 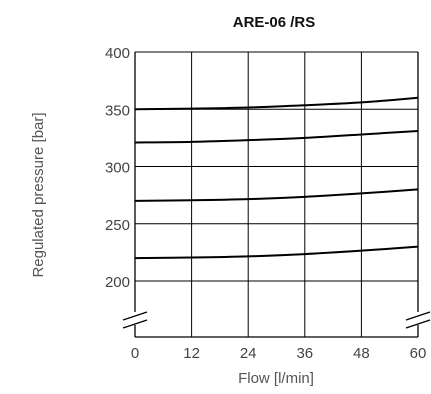 What do you see at coordinates (304, 353) in the screenshot?
I see `x-tick-label-36: 36` at bounding box center [304, 353].